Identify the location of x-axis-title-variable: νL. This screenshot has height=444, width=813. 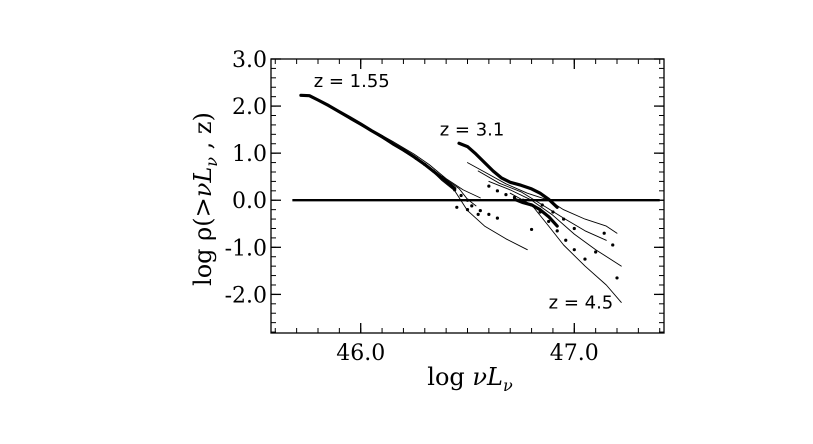
(487, 377).